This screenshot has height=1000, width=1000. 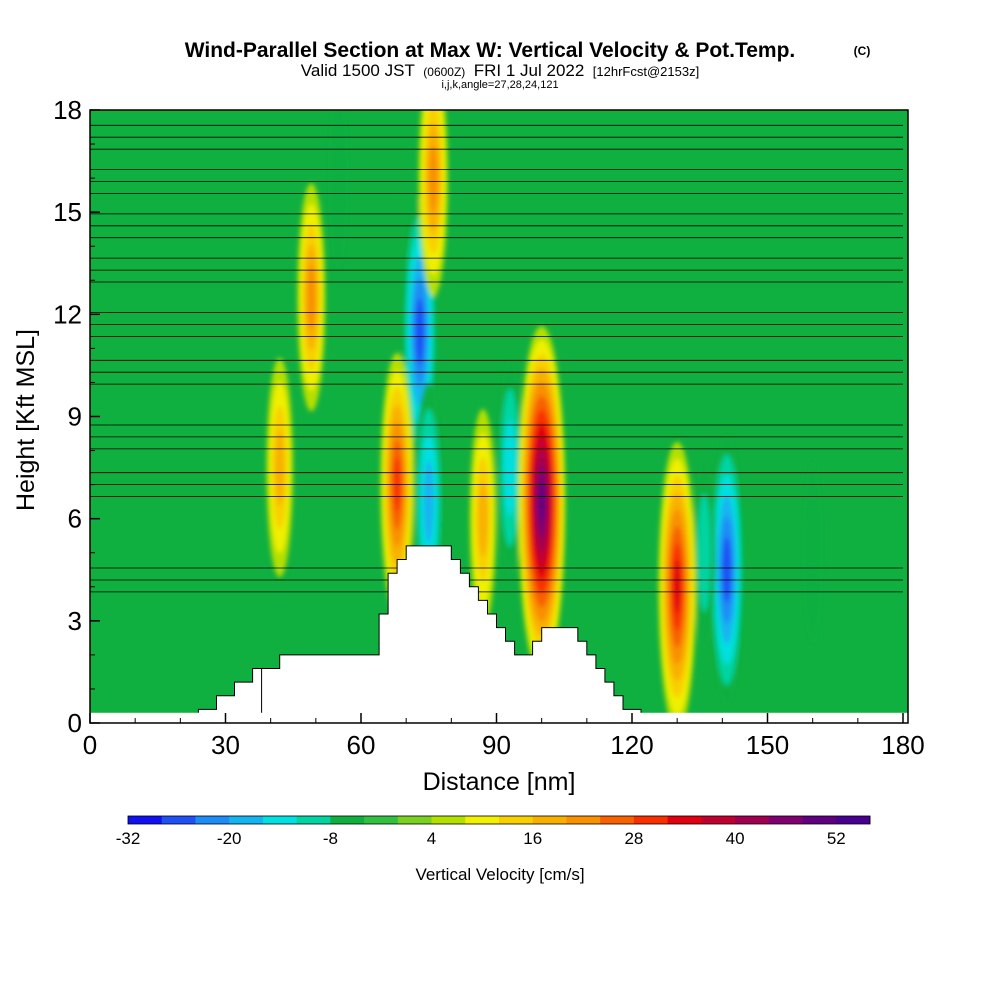 I want to click on y-tick-label: 3, so click(x=75, y=621).